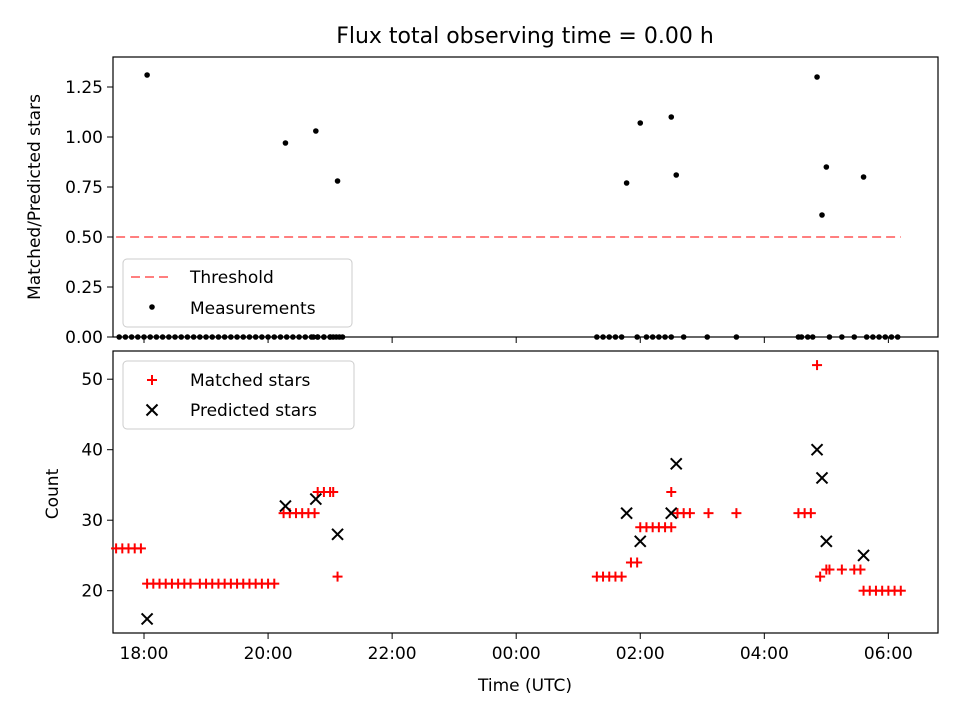 The image size is (960, 720). What do you see at coordinates (516, 654) in the screenshot?
I see `bottom-xtick-label: 00:00` at bounding box center [516, 654].